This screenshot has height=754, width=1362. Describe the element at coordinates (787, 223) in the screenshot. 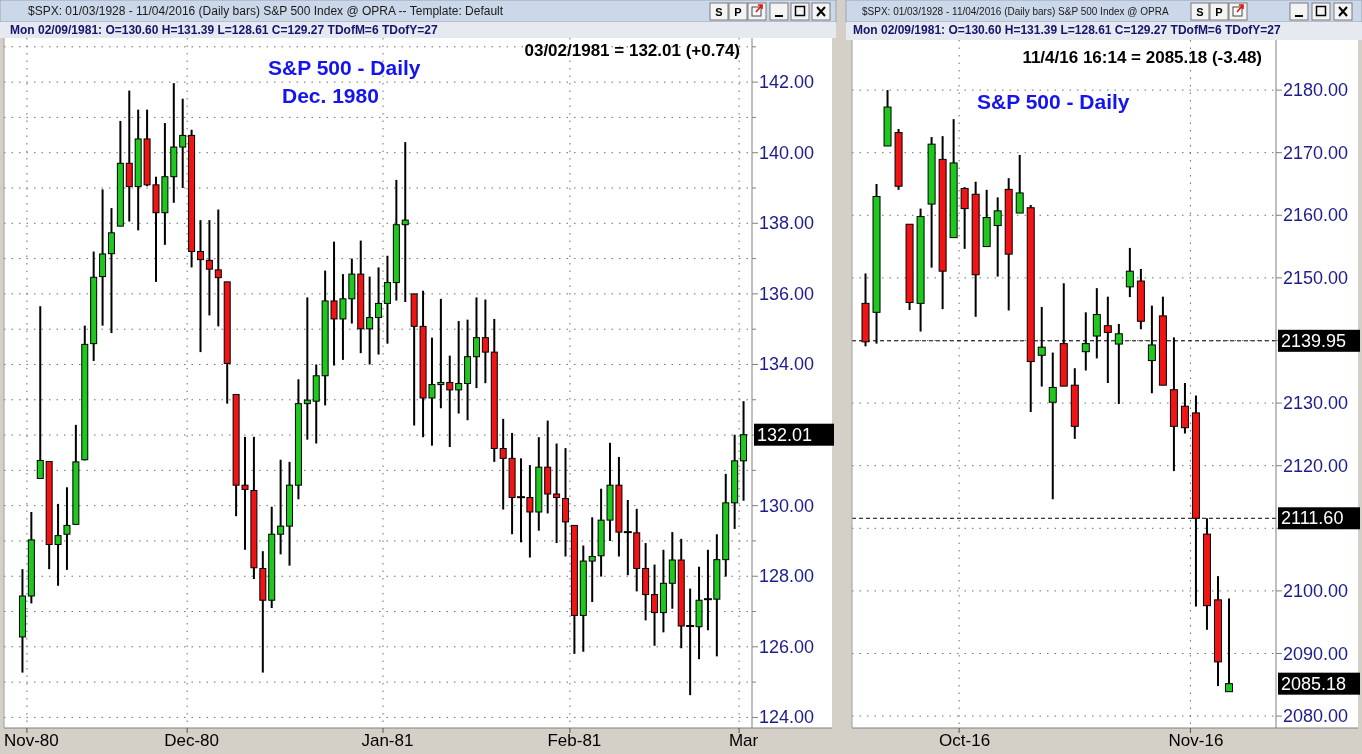

I see `y-tick-label: 138.00` at that location.